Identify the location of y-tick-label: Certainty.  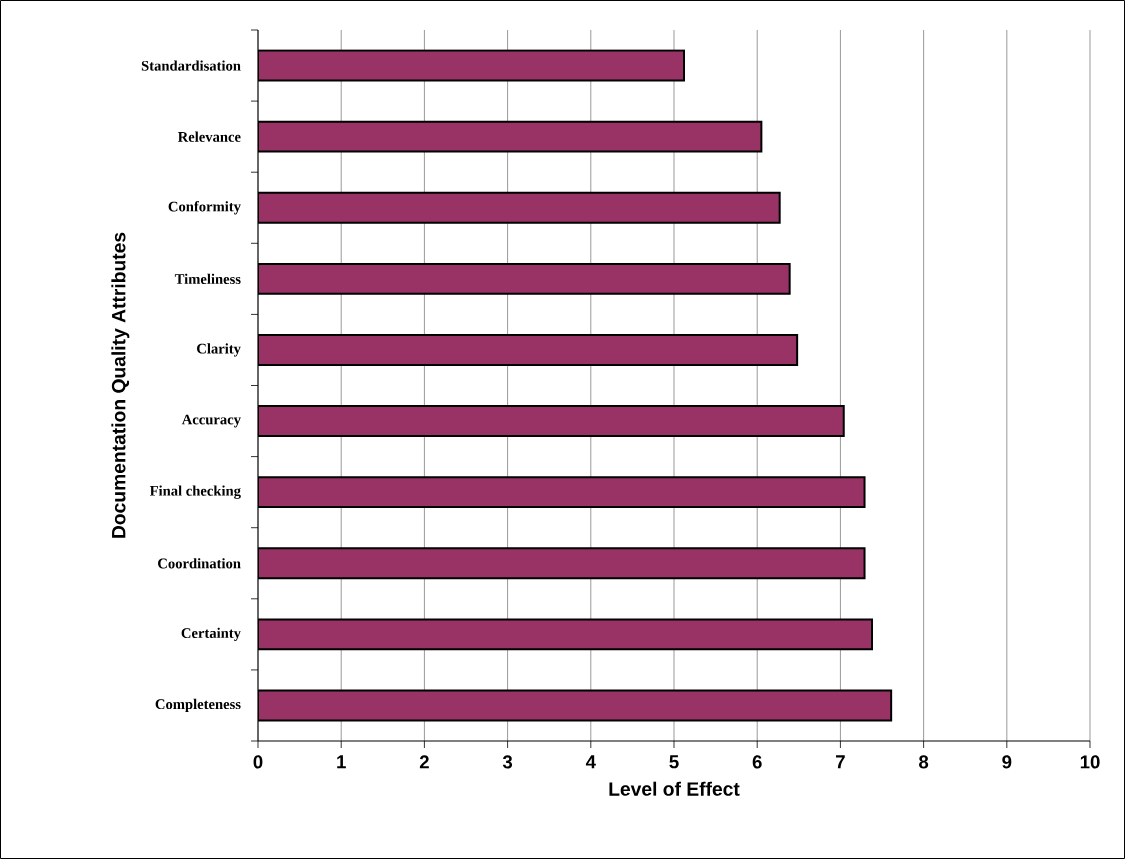
(211, 634).